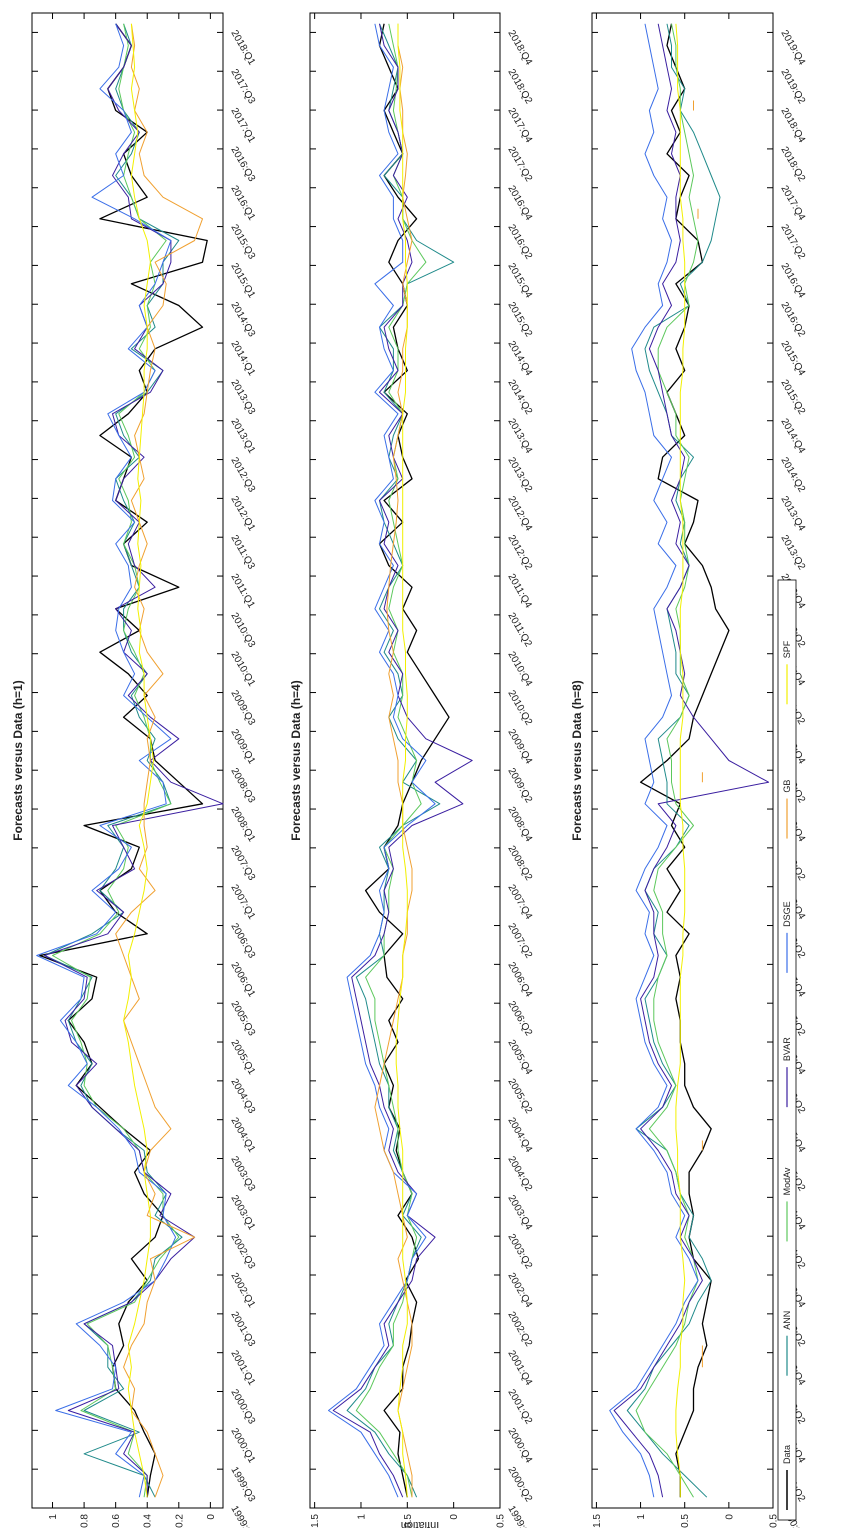  What do you see at coordinates (519, 513) in the screenshot?
I see `xtick-label: 2012:Q4` at bounding box center [519, 513].